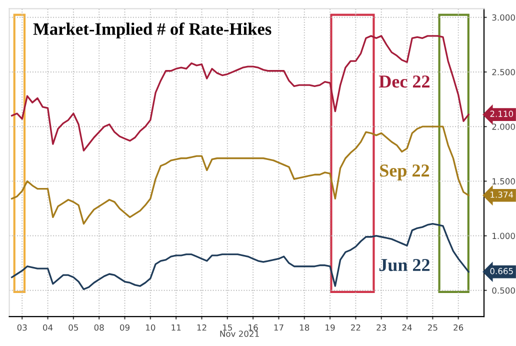  What do you see at coordinates (151, 327) in the screenshot?
I see `x-tick-label: 10` at bounding box center [151, 327].